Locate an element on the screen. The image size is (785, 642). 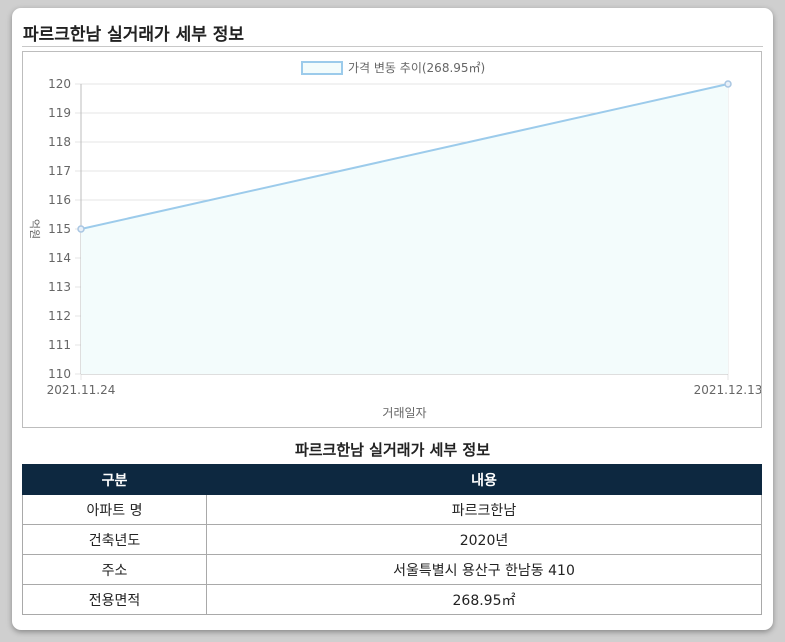
x-axis-label: 거래일자 is located at coordinates (404, 413).